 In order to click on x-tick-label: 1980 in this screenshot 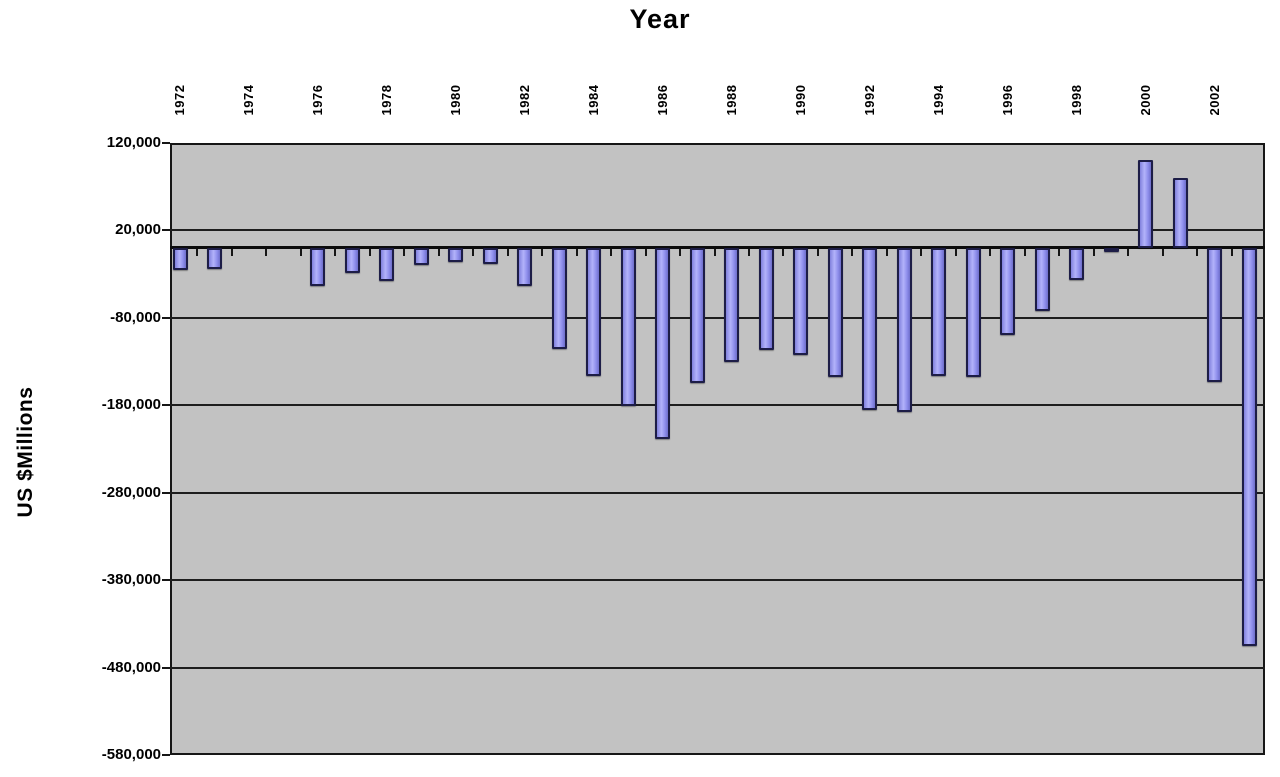, I will do `click(455, 100)`.